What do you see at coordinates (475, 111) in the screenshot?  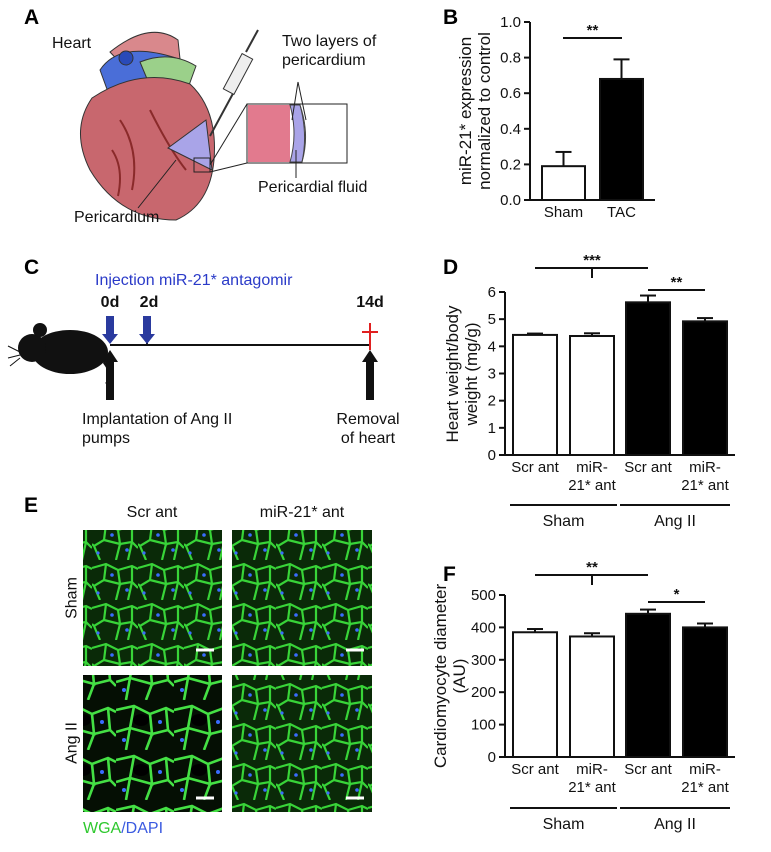 I see `y-axis-label: miR-21* expression normalized to control` at bounding box center [475, 111].